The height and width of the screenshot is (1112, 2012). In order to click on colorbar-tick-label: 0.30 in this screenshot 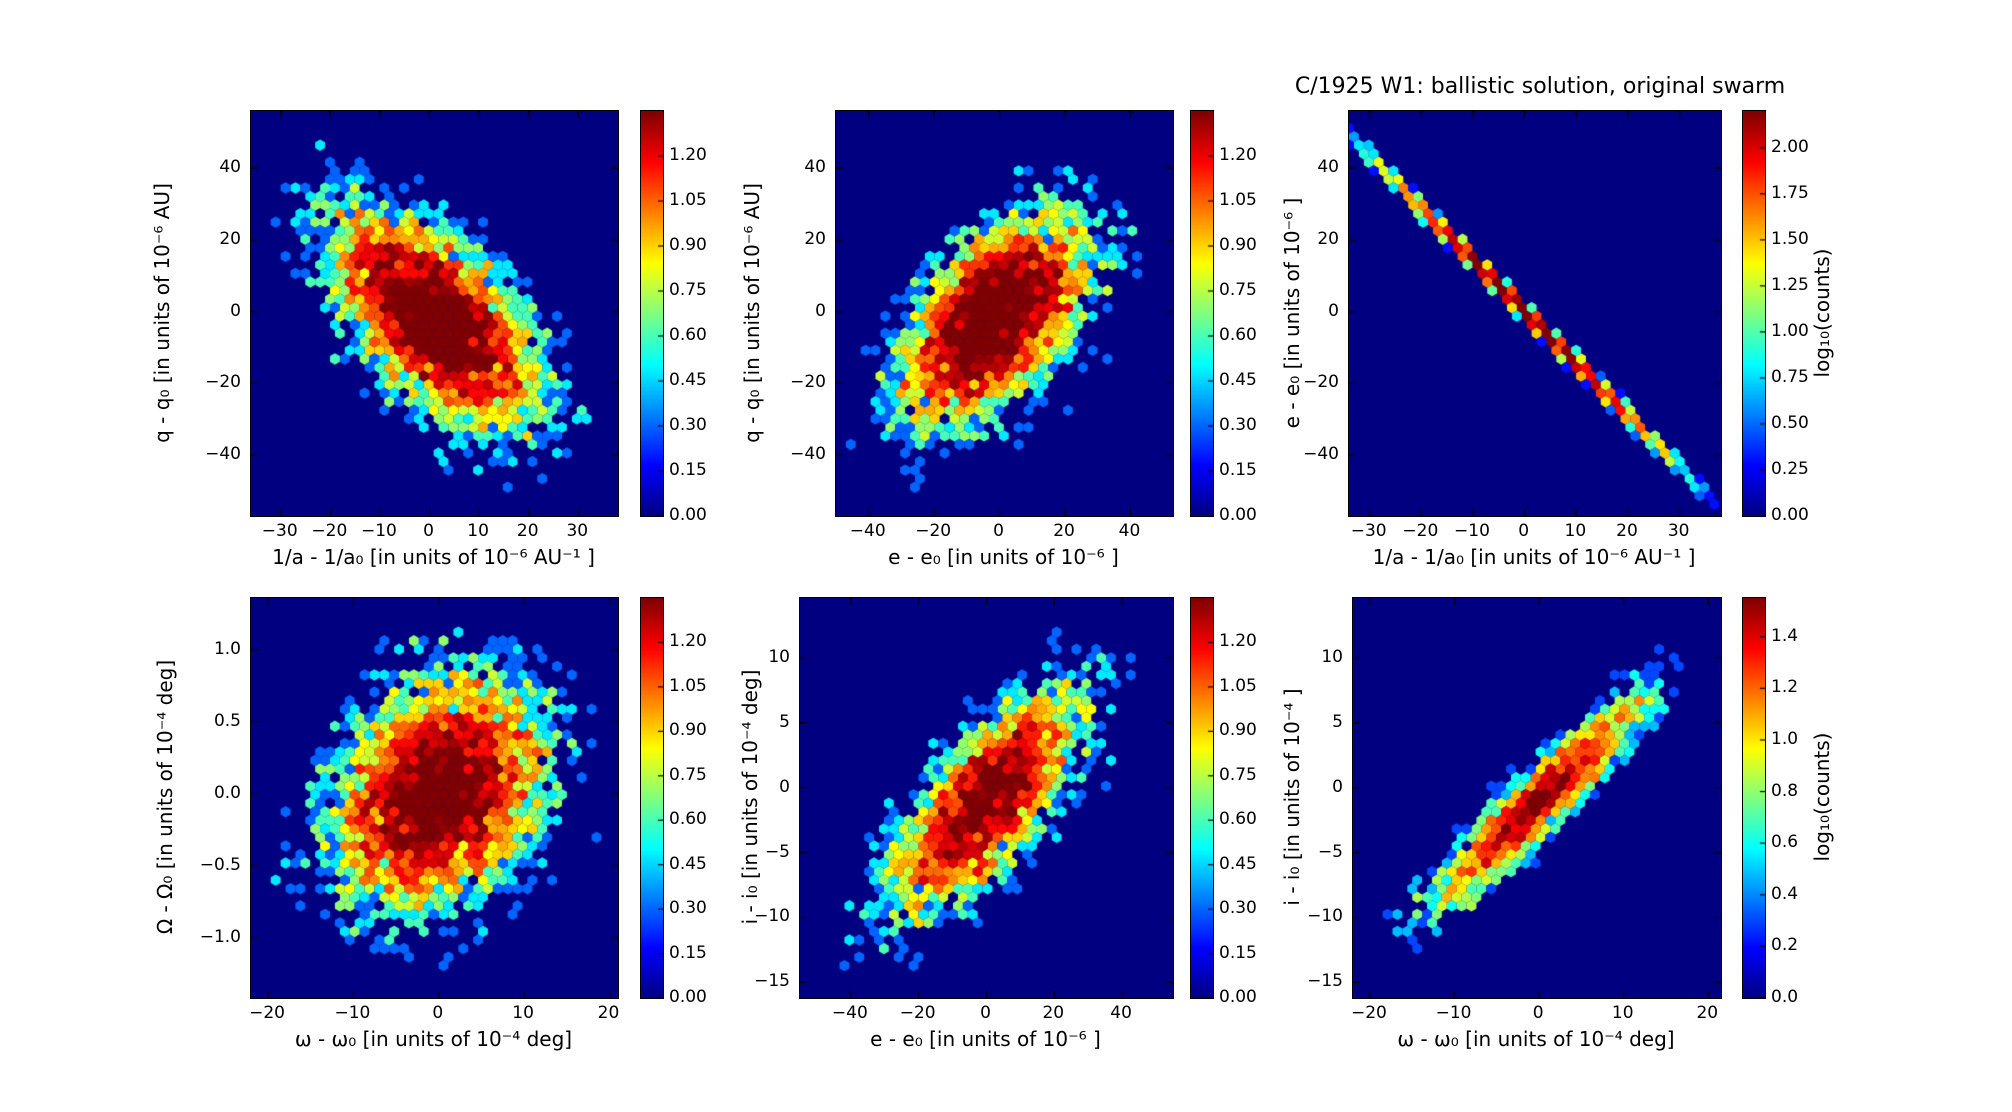, I will do `click(1238, 425)`.